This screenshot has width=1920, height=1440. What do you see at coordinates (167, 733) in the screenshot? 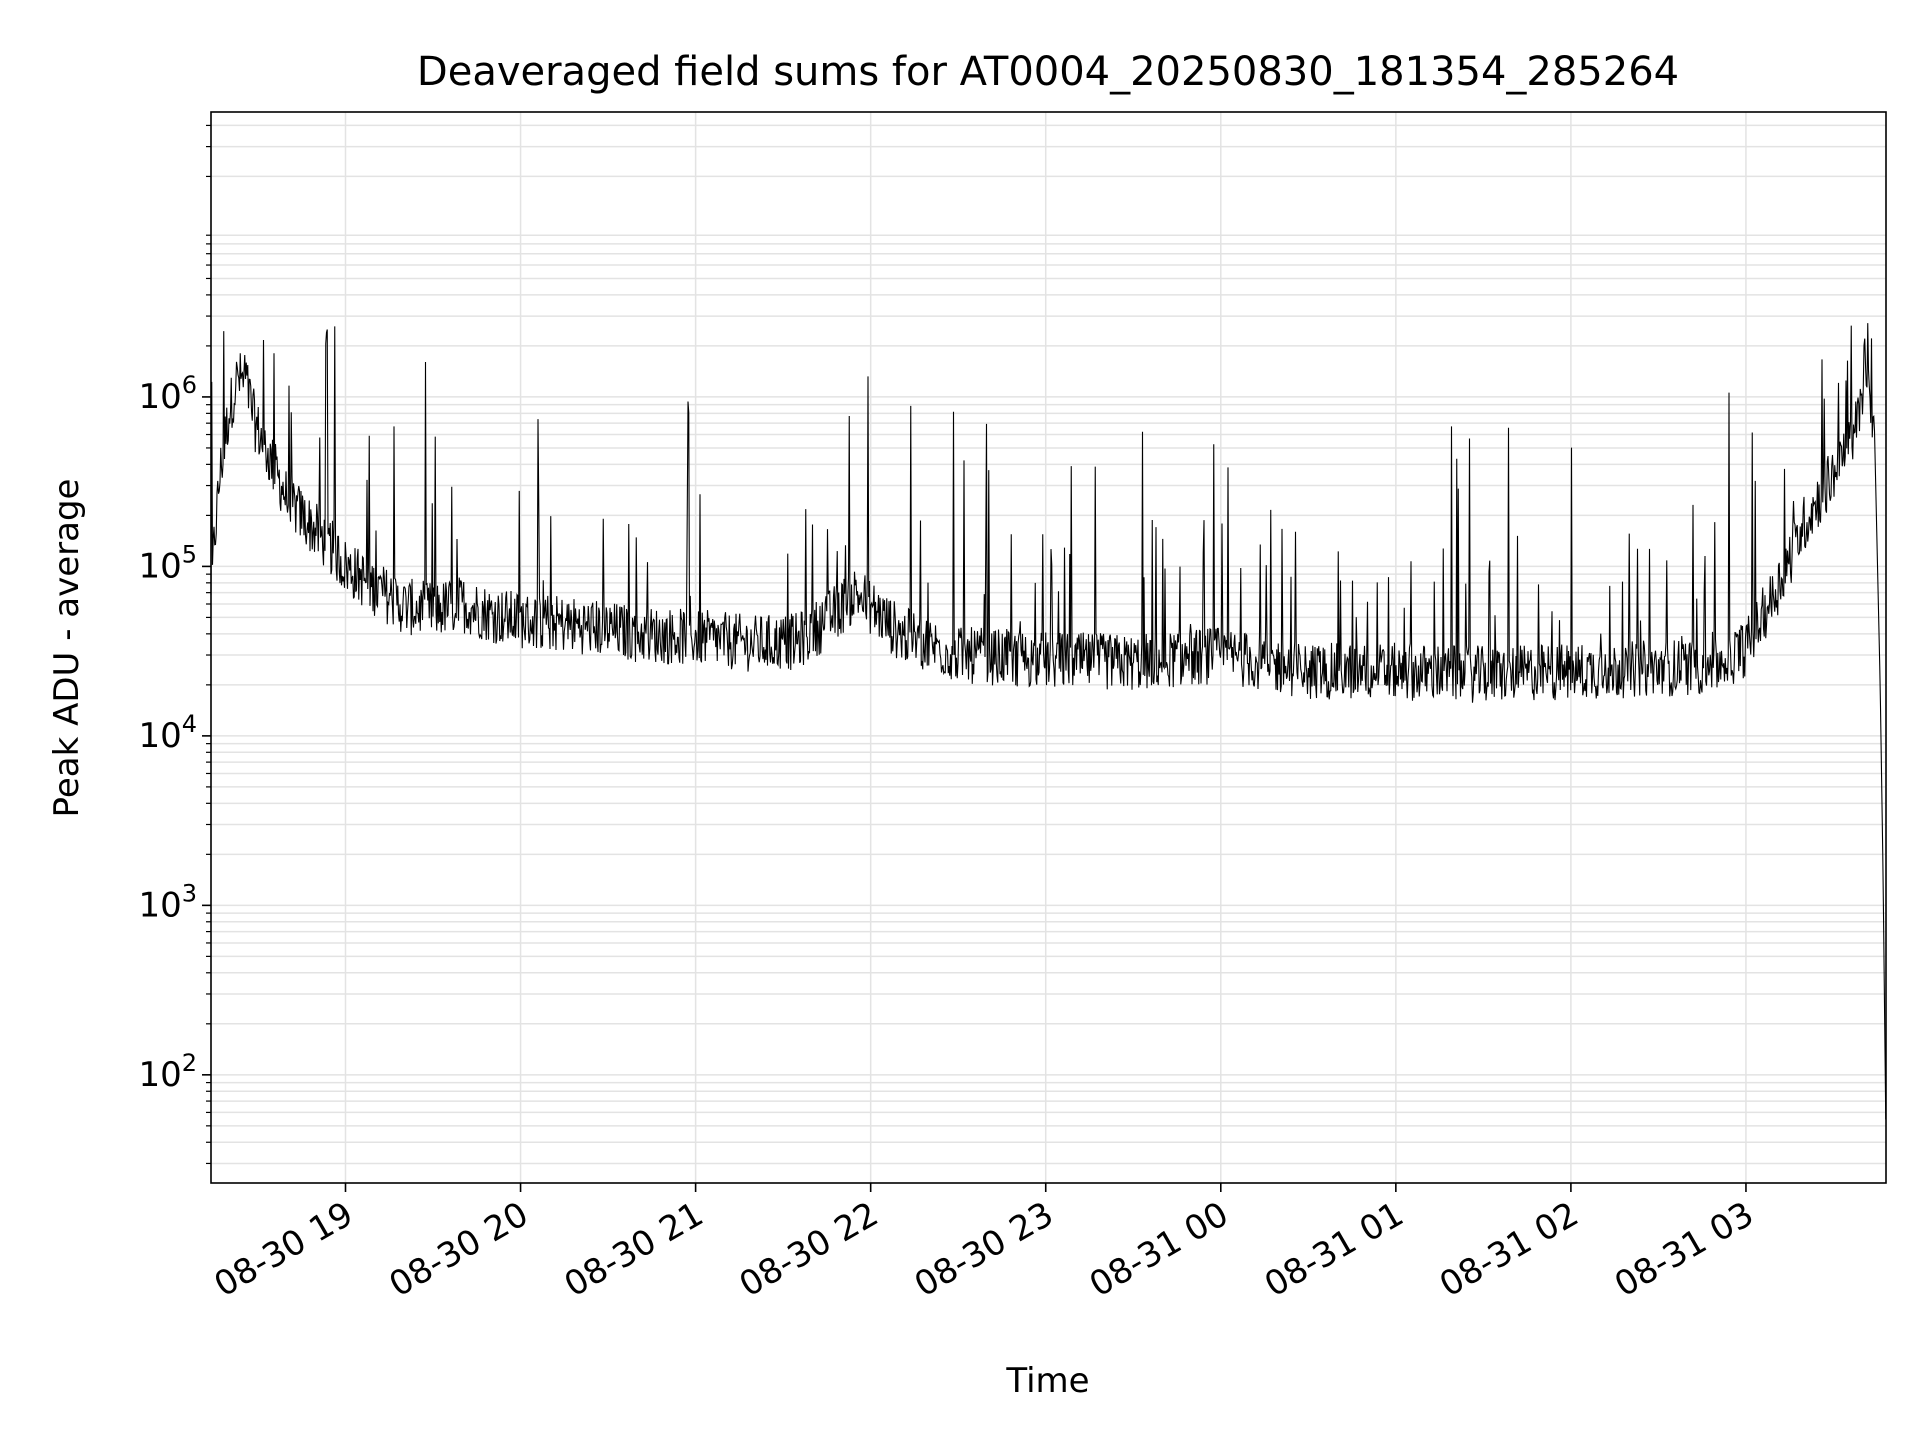
I see `y-tick-label: 10⁴` at bounding box center [167, 733].